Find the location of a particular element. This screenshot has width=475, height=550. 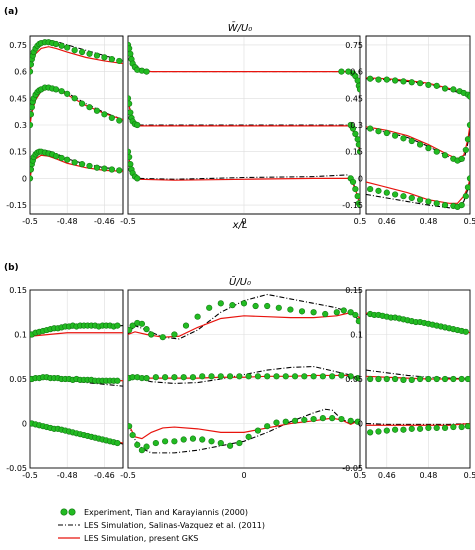

y-tick-label: 0.6 is located at coordinates (20, 72).